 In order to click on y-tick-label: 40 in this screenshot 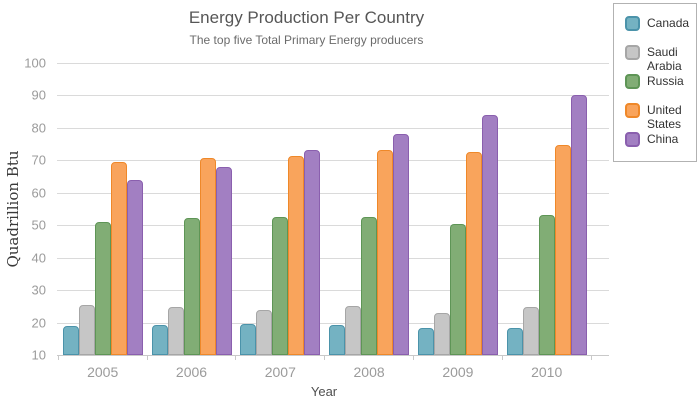, I will do `click(38, 258)`.